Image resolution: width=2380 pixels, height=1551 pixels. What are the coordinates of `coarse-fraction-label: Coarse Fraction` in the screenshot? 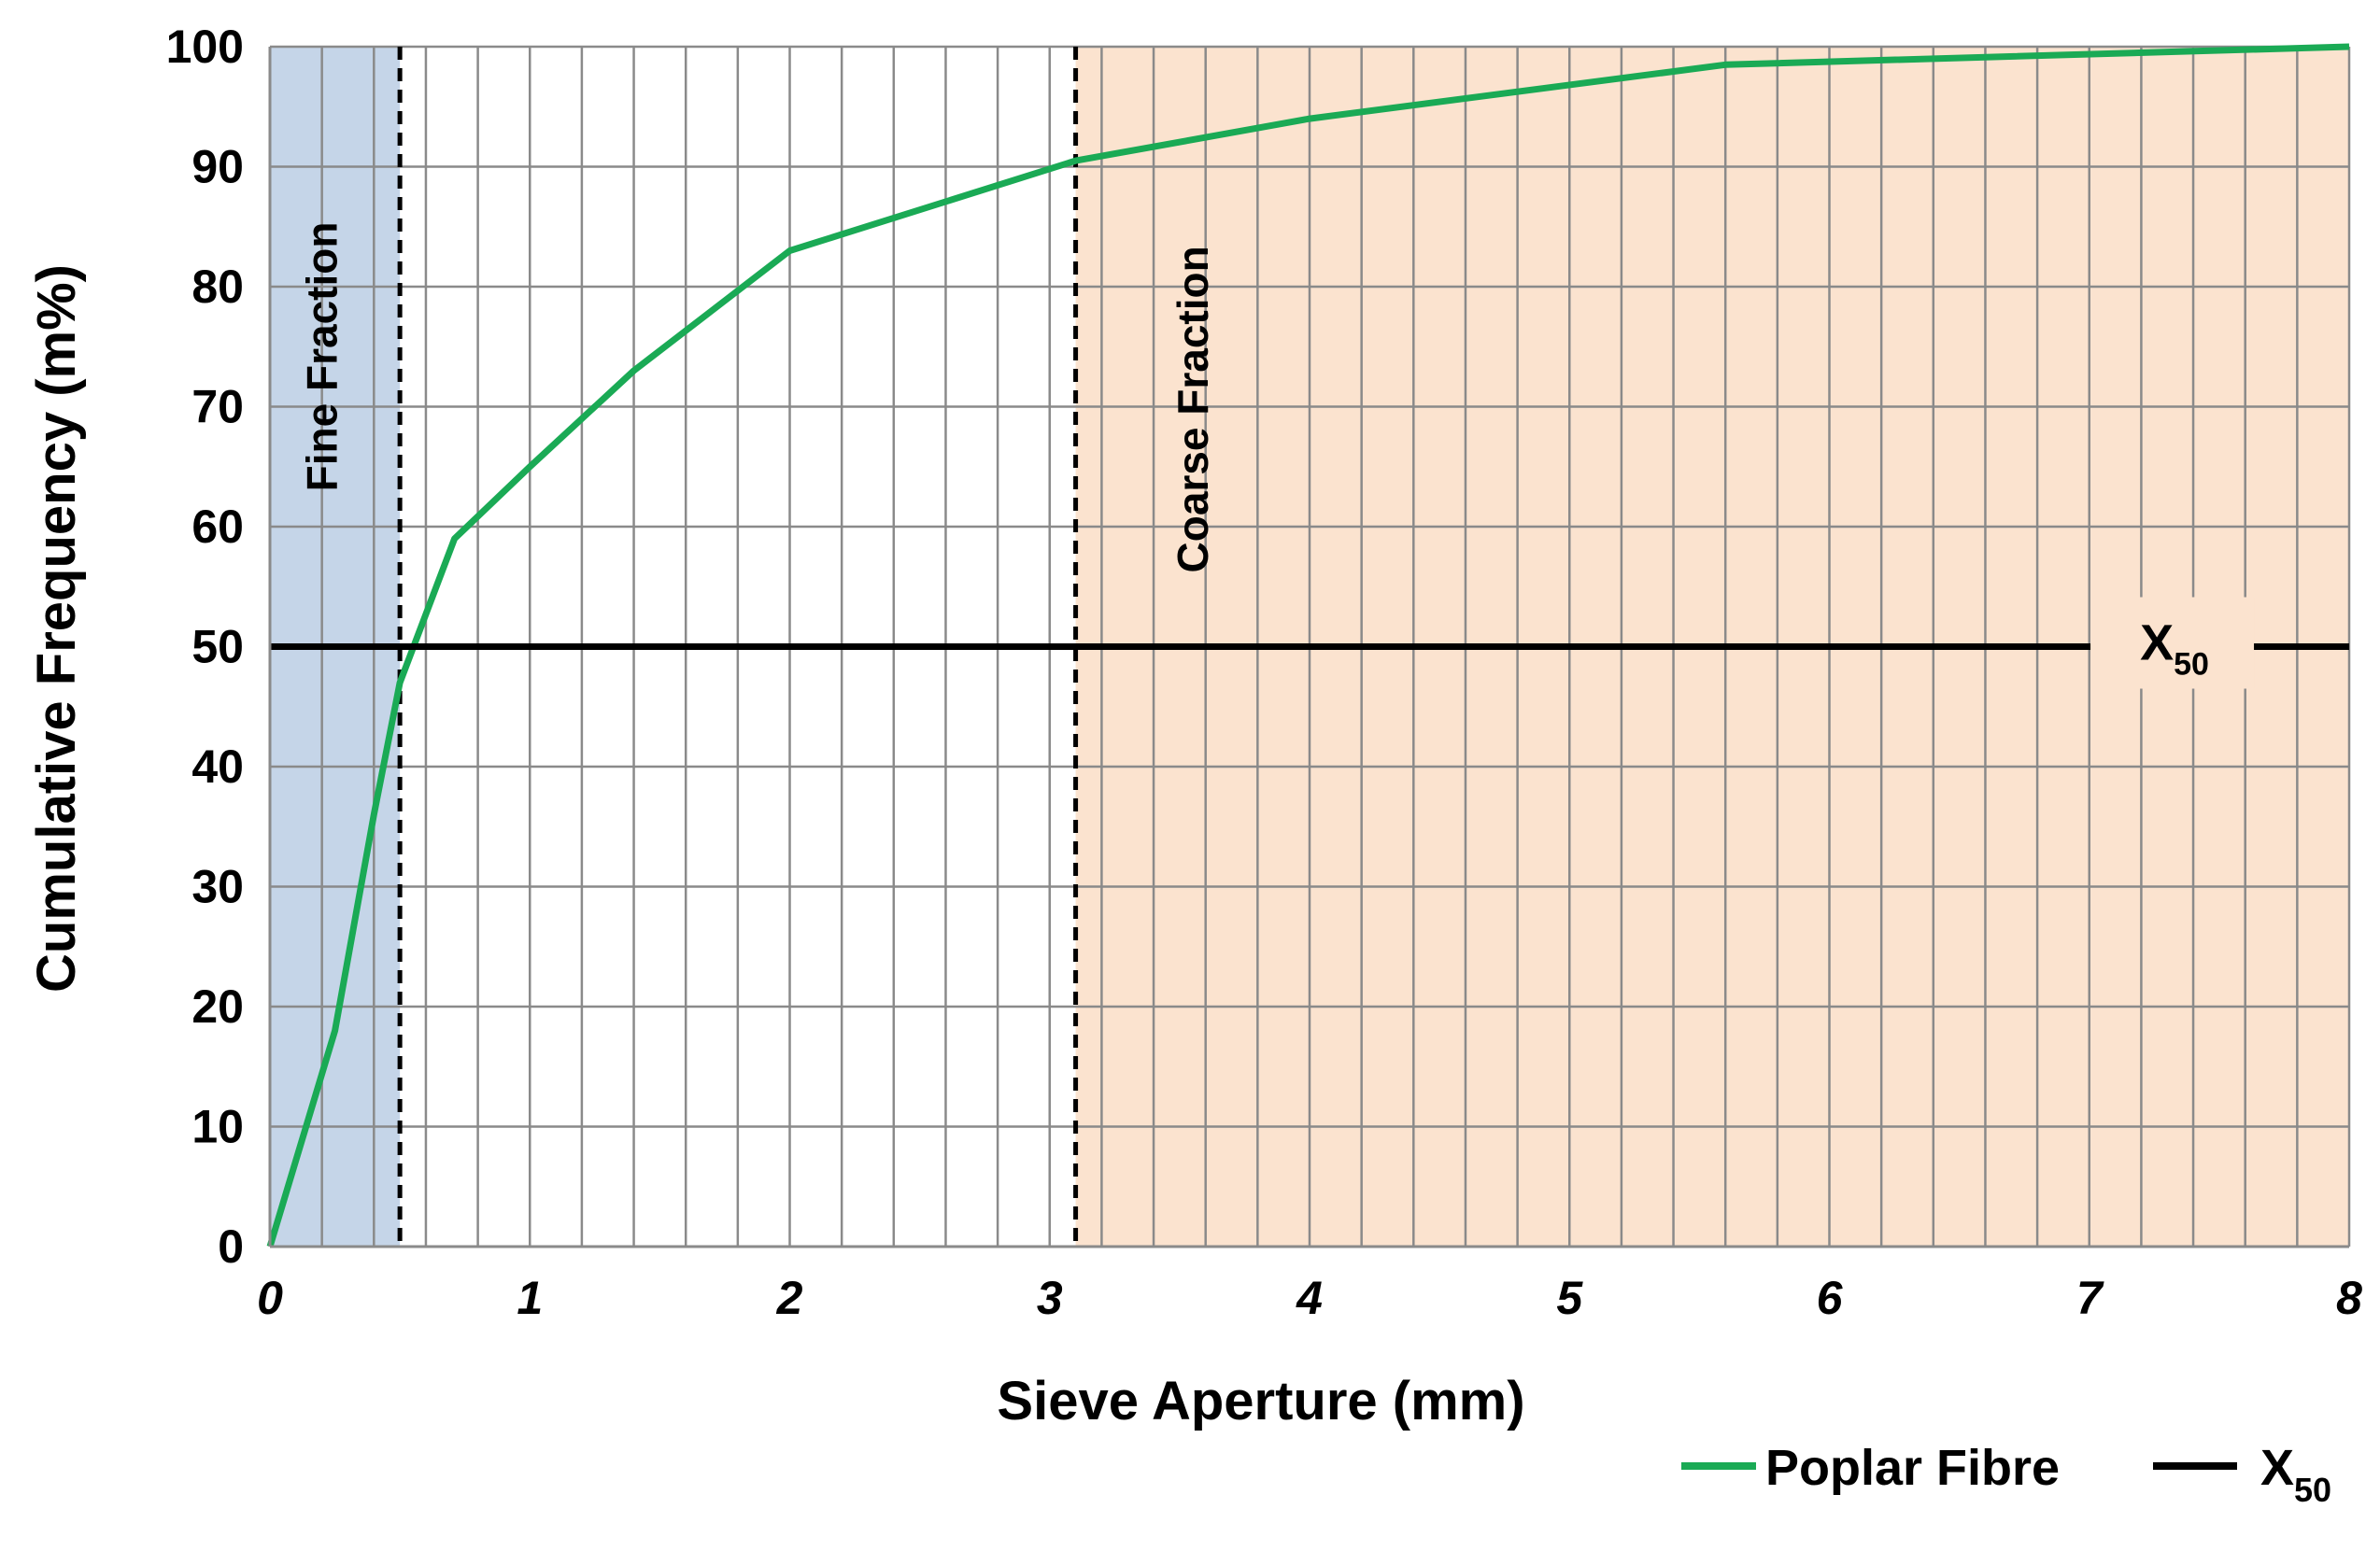 It's located at (1193, 409).